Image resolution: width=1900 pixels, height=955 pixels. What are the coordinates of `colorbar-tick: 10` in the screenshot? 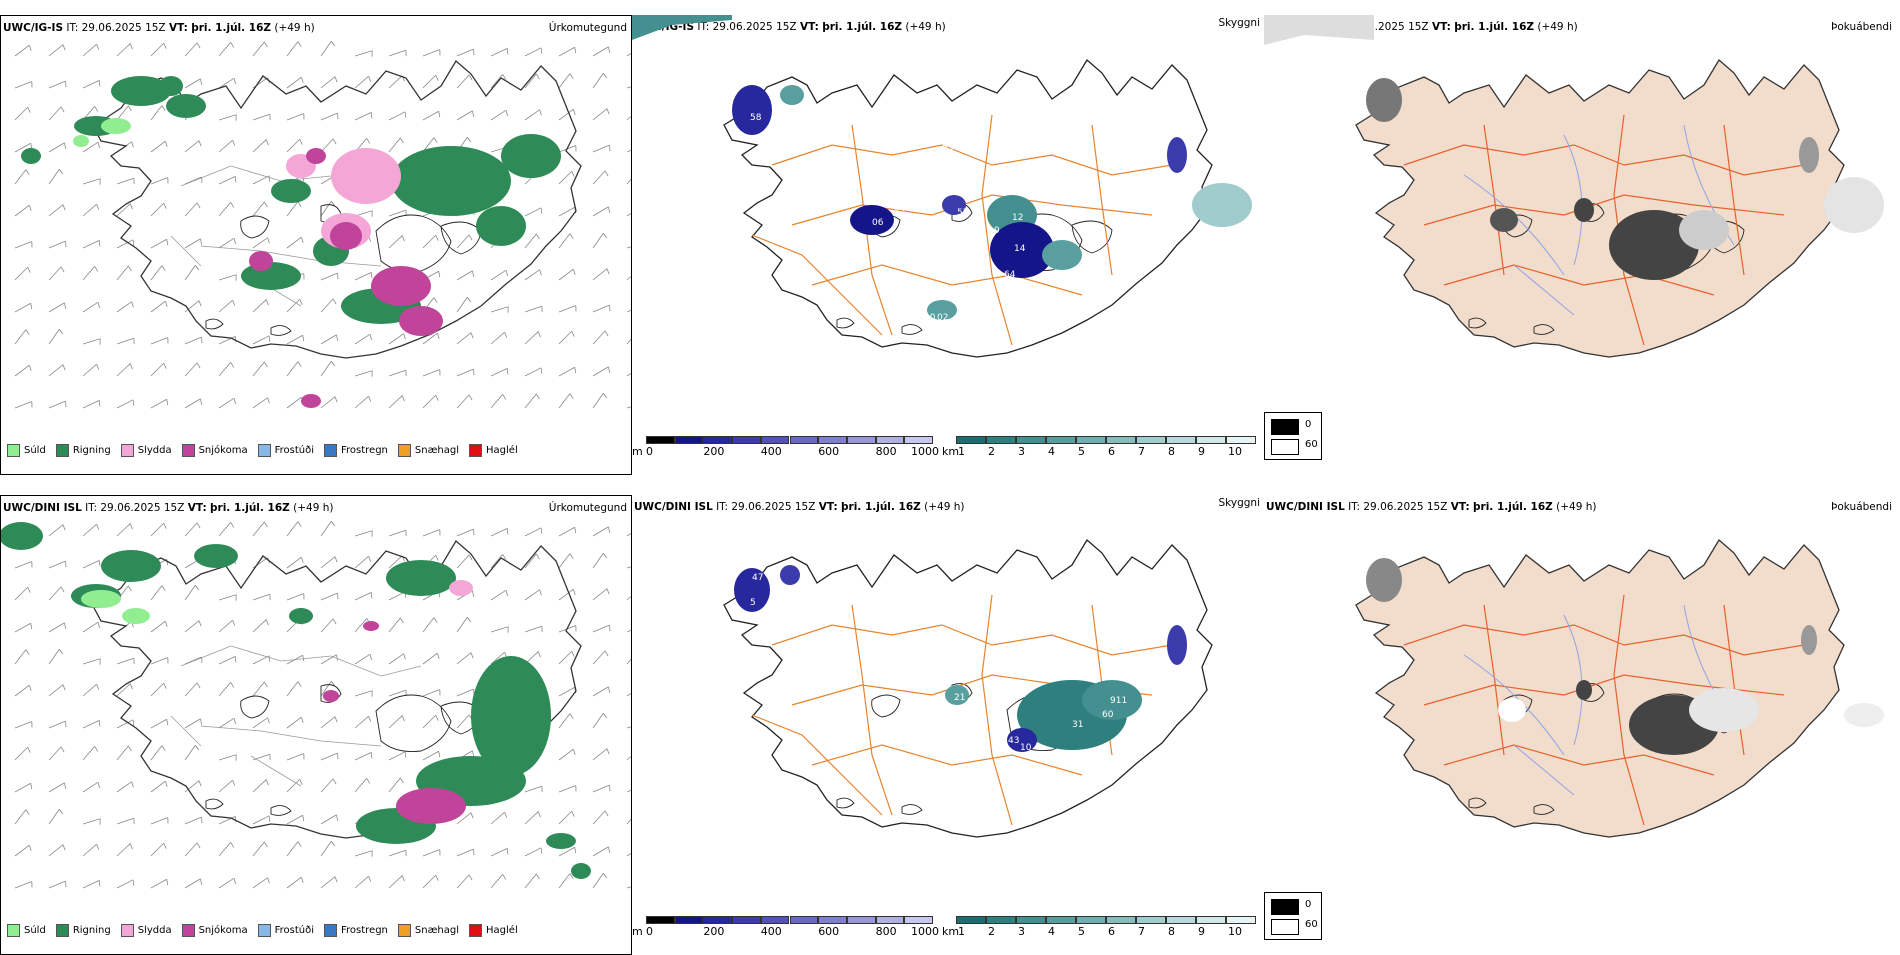 It's located at (1235, 931).